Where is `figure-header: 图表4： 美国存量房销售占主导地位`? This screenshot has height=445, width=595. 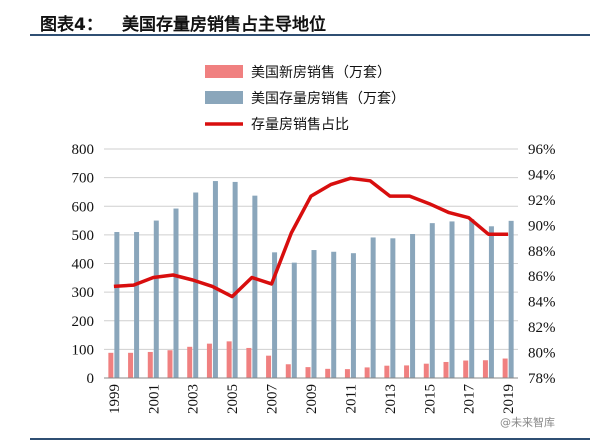 figure-header: 图表4： 美国存量房销售占主导地位 is located at coordinates (310, 22).